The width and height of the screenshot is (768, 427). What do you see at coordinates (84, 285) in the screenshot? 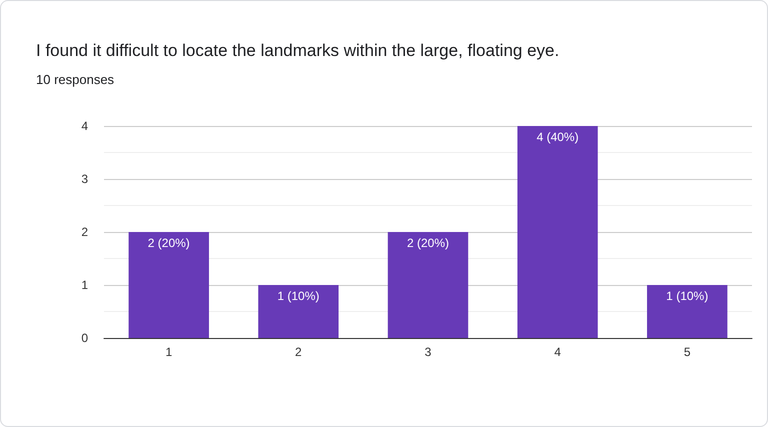
I see `y-tick-label: 1` at bounding box center [84, 285].